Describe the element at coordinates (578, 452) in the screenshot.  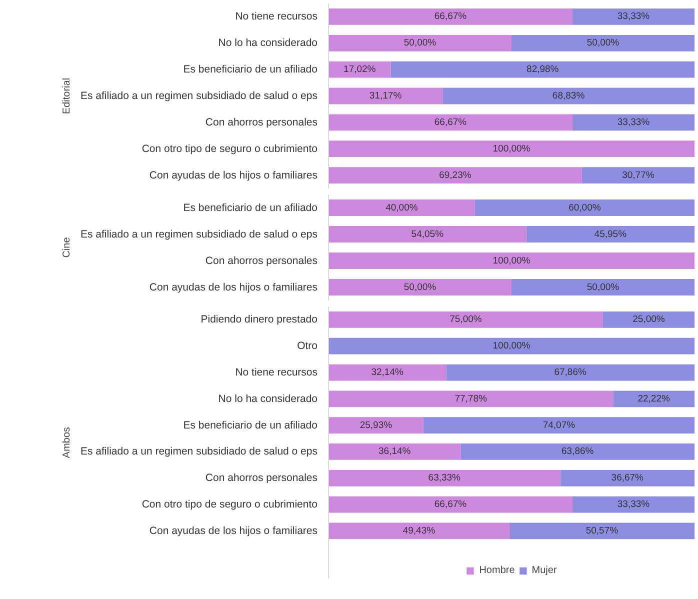
I see `data-label: 63,86%` at that location.